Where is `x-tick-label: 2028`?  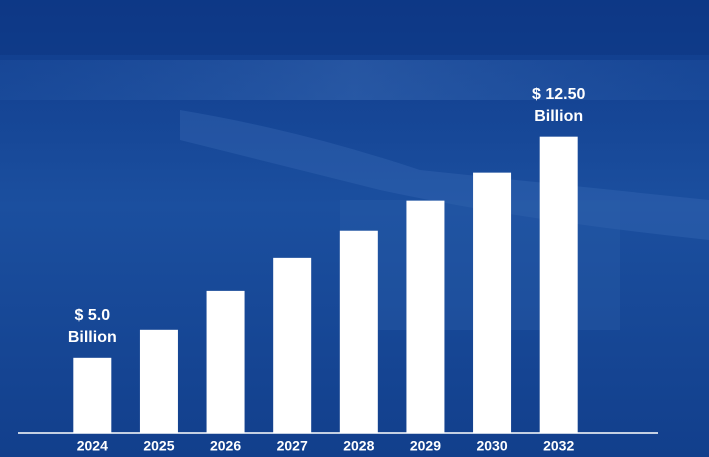
x-tick-label: 2028 is located at coordinates (358, 446).